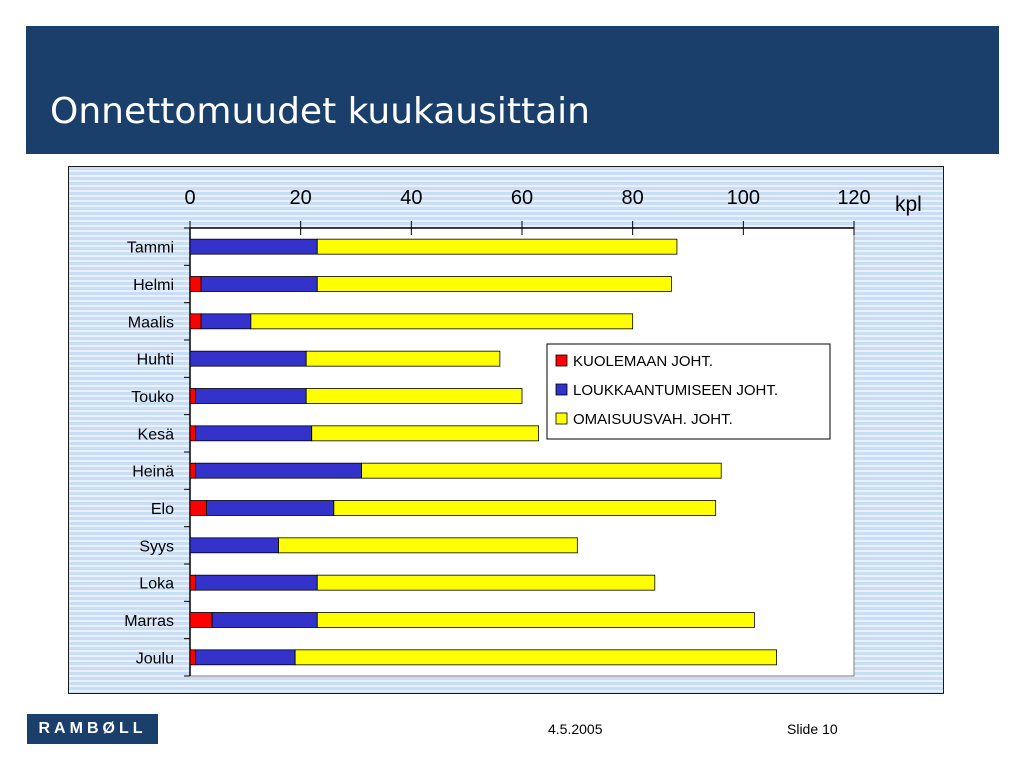 The image size is (1024, 768). What do you see at coordinates (150, 248) in the screenshot?
I see `category-label: Tammi` at bounding box center [150, 248].